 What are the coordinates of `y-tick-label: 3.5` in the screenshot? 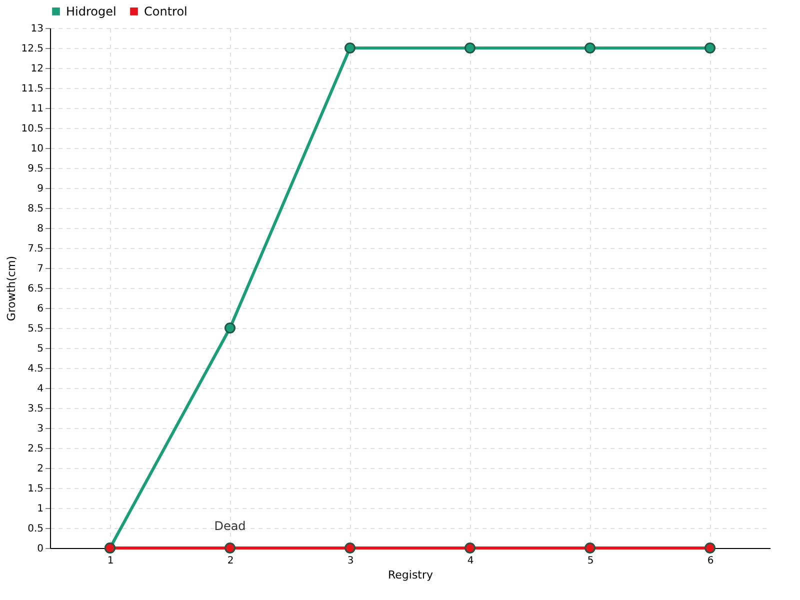 It's located at (36, 409).